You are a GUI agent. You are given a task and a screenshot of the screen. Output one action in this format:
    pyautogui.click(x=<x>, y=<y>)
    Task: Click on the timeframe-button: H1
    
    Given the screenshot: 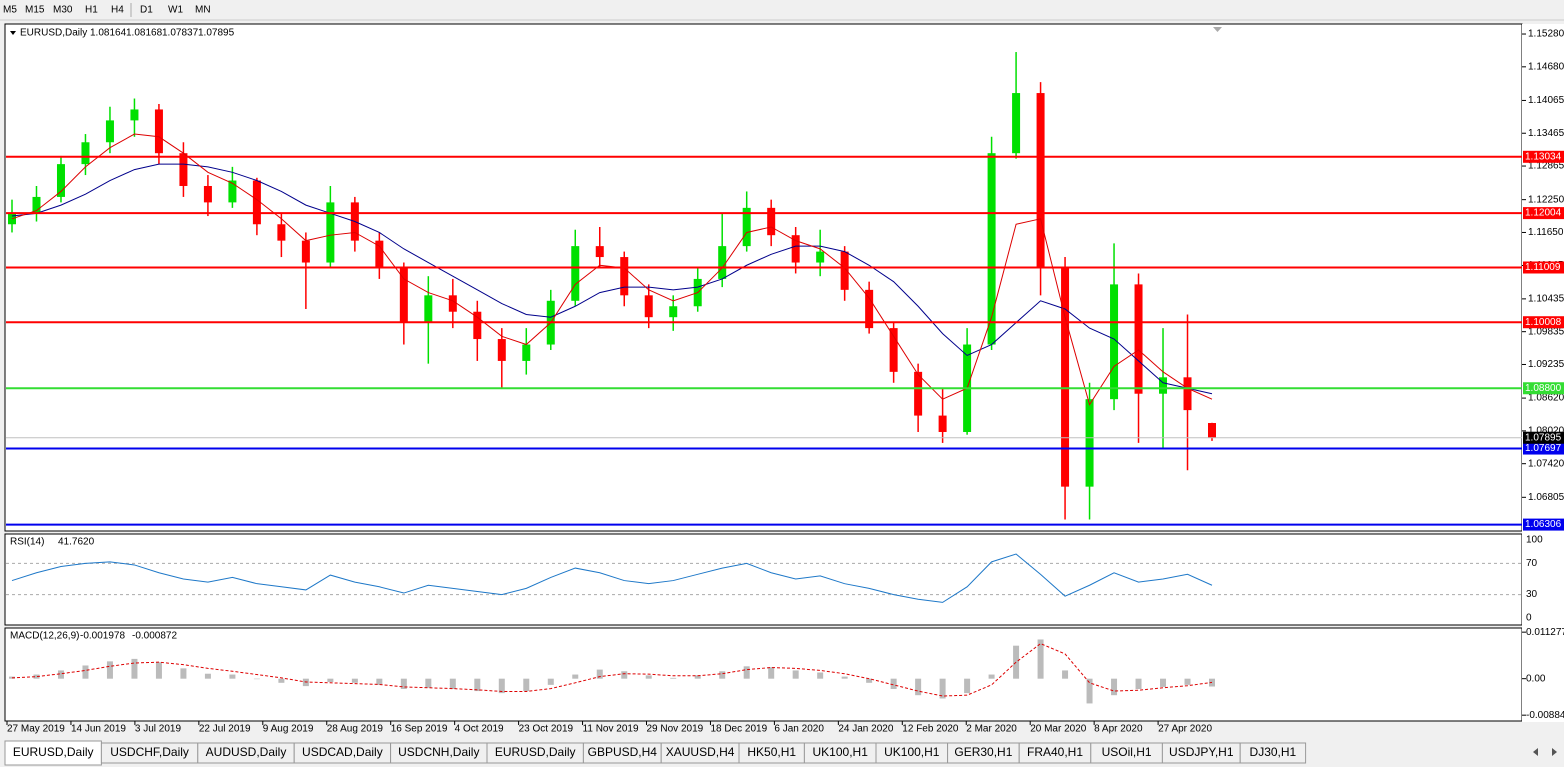 What is the action you would take?
    pyautogui.click(x=91, y=10)
    